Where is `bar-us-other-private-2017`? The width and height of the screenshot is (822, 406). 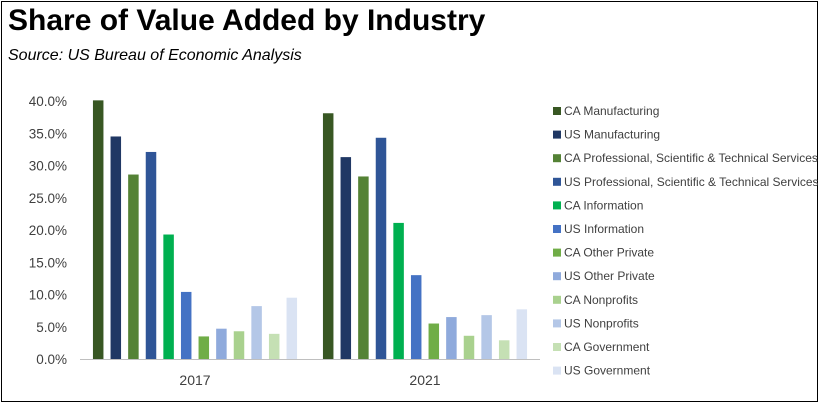 bar-us-other-private-2017 is located at coordinates (221, 343).